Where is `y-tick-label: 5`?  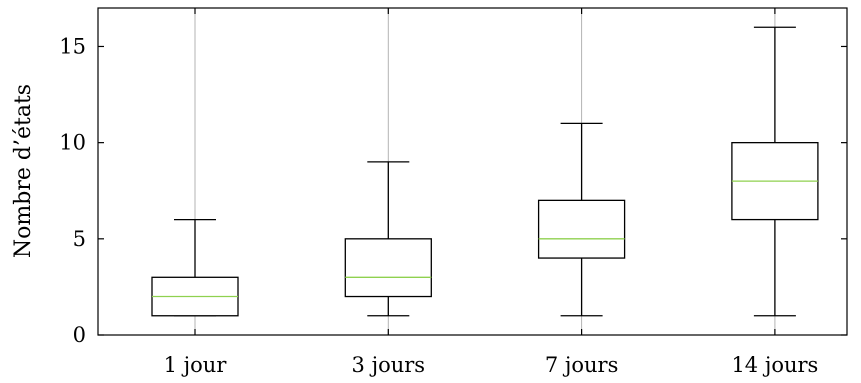 y-tick-label: 5 is located at coordinates (79, 239).